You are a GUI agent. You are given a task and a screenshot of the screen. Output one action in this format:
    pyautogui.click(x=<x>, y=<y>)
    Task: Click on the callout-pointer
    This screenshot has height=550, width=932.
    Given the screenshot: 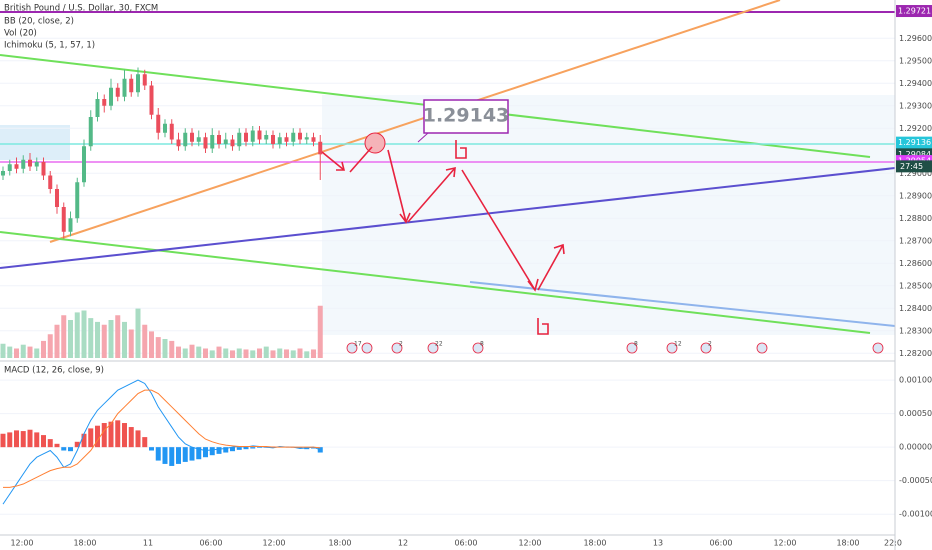 What is the action you would take?
    pyautogui.click(x=423, y=137)
    